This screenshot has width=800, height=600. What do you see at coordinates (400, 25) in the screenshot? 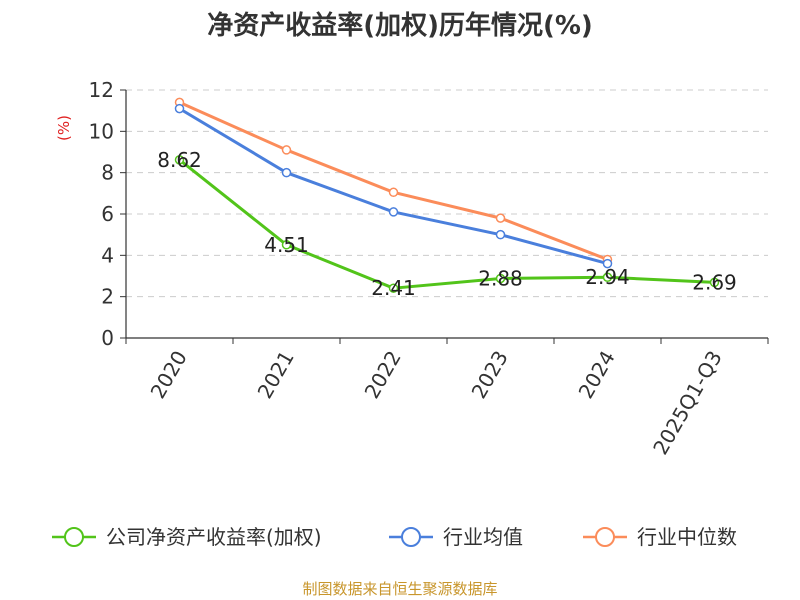
I see `chart-title: 净资产收益率(加权)历年情况(%)` at bounding box center [400, 25].